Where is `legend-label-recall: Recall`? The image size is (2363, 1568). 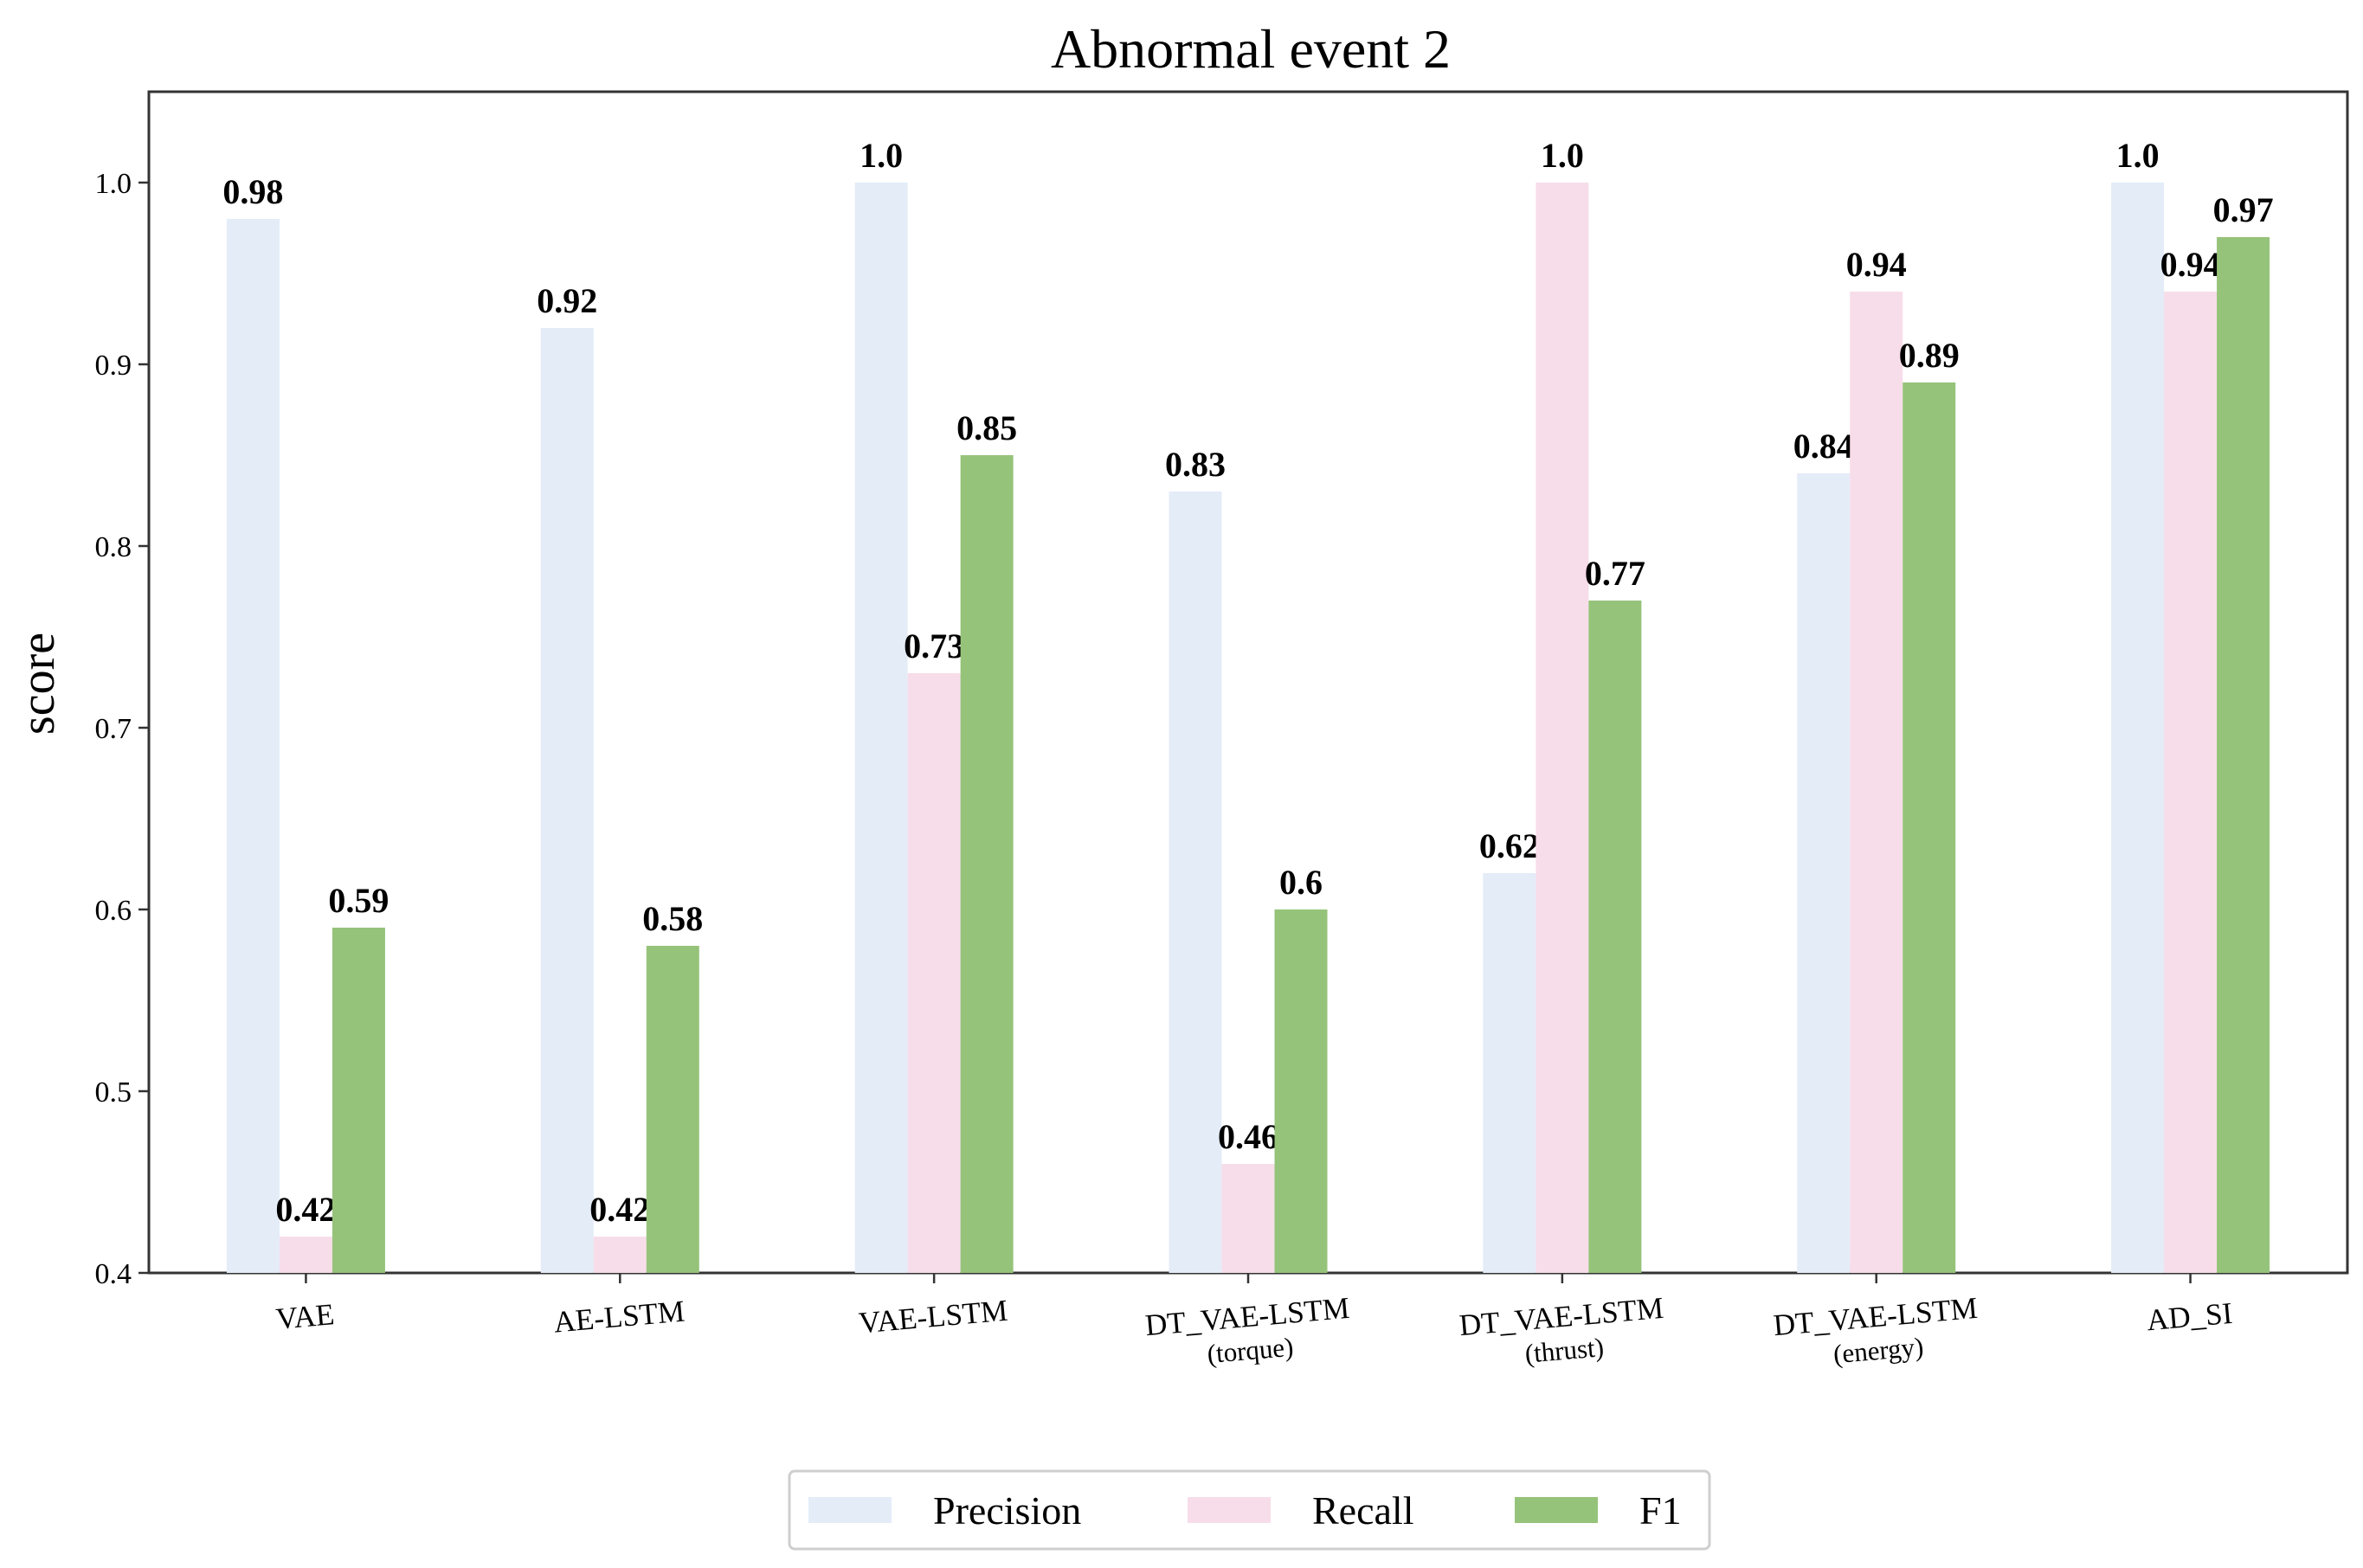 legend-label-recall: Recall is located at coordinates (1363, 1510).